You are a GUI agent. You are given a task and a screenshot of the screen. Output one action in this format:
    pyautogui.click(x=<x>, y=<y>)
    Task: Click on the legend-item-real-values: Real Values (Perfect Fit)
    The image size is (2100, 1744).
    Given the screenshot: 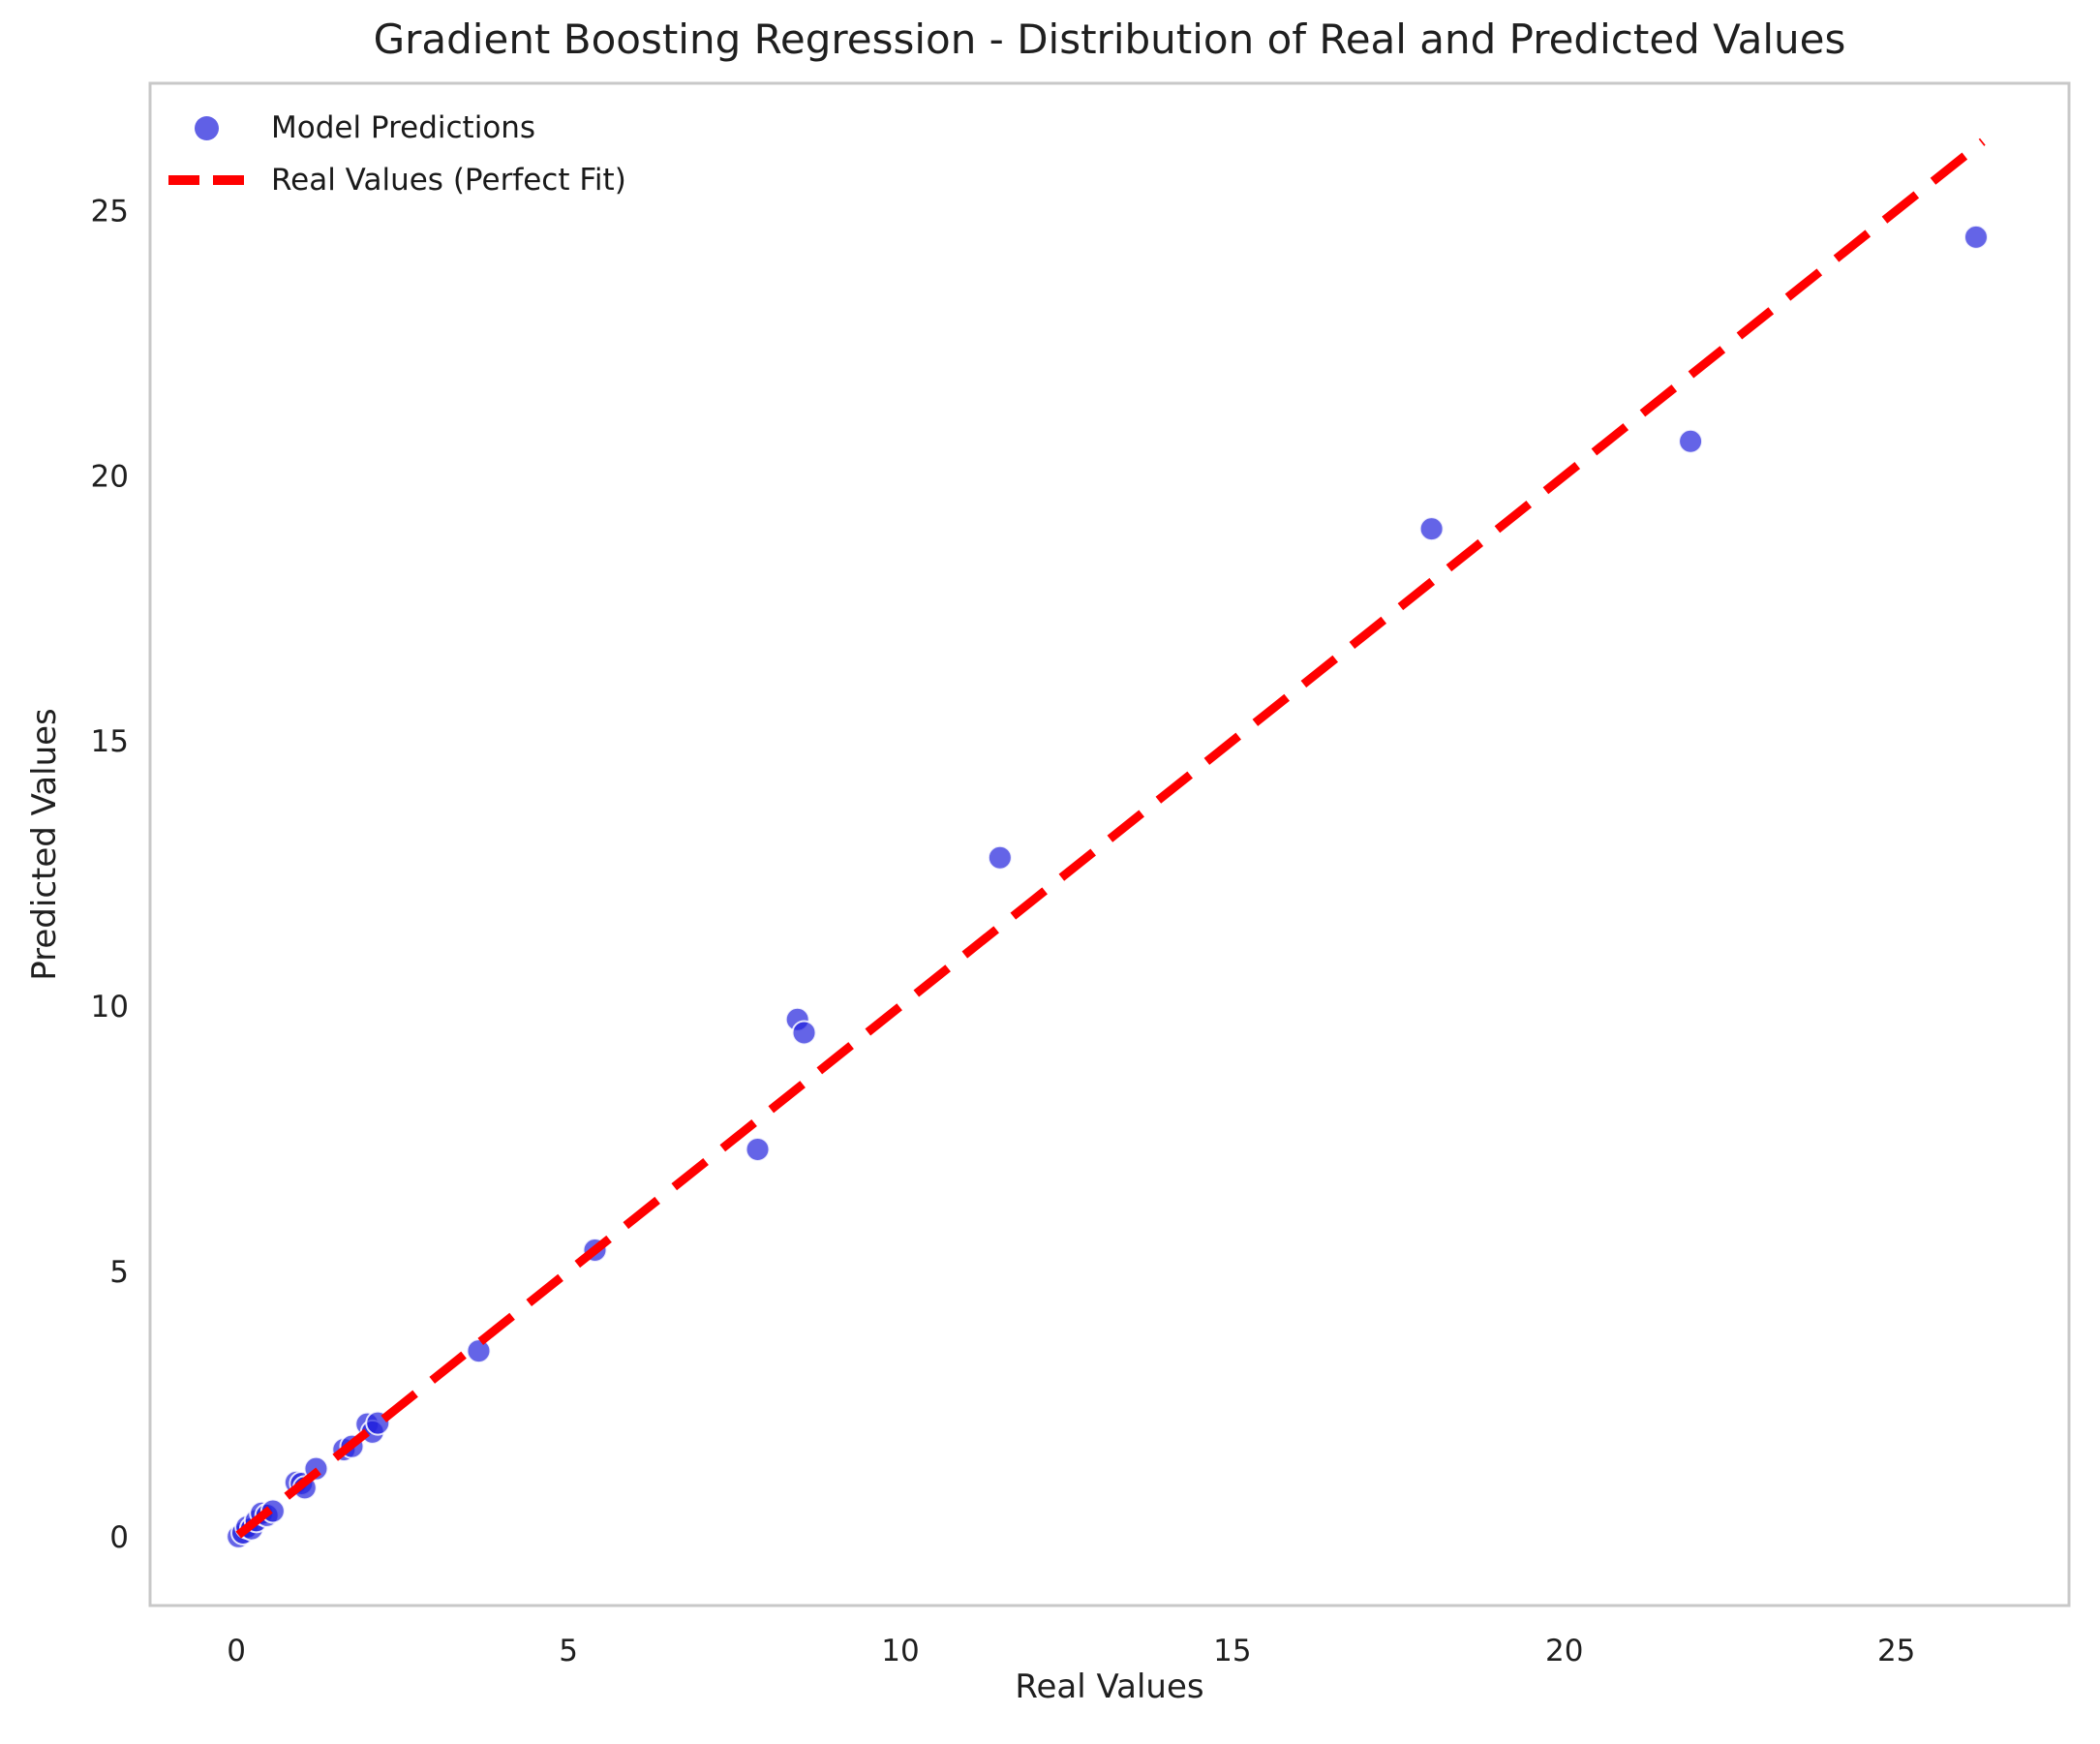 What is the action you would take?
    pyautogui.click(x=395, y=180)
    